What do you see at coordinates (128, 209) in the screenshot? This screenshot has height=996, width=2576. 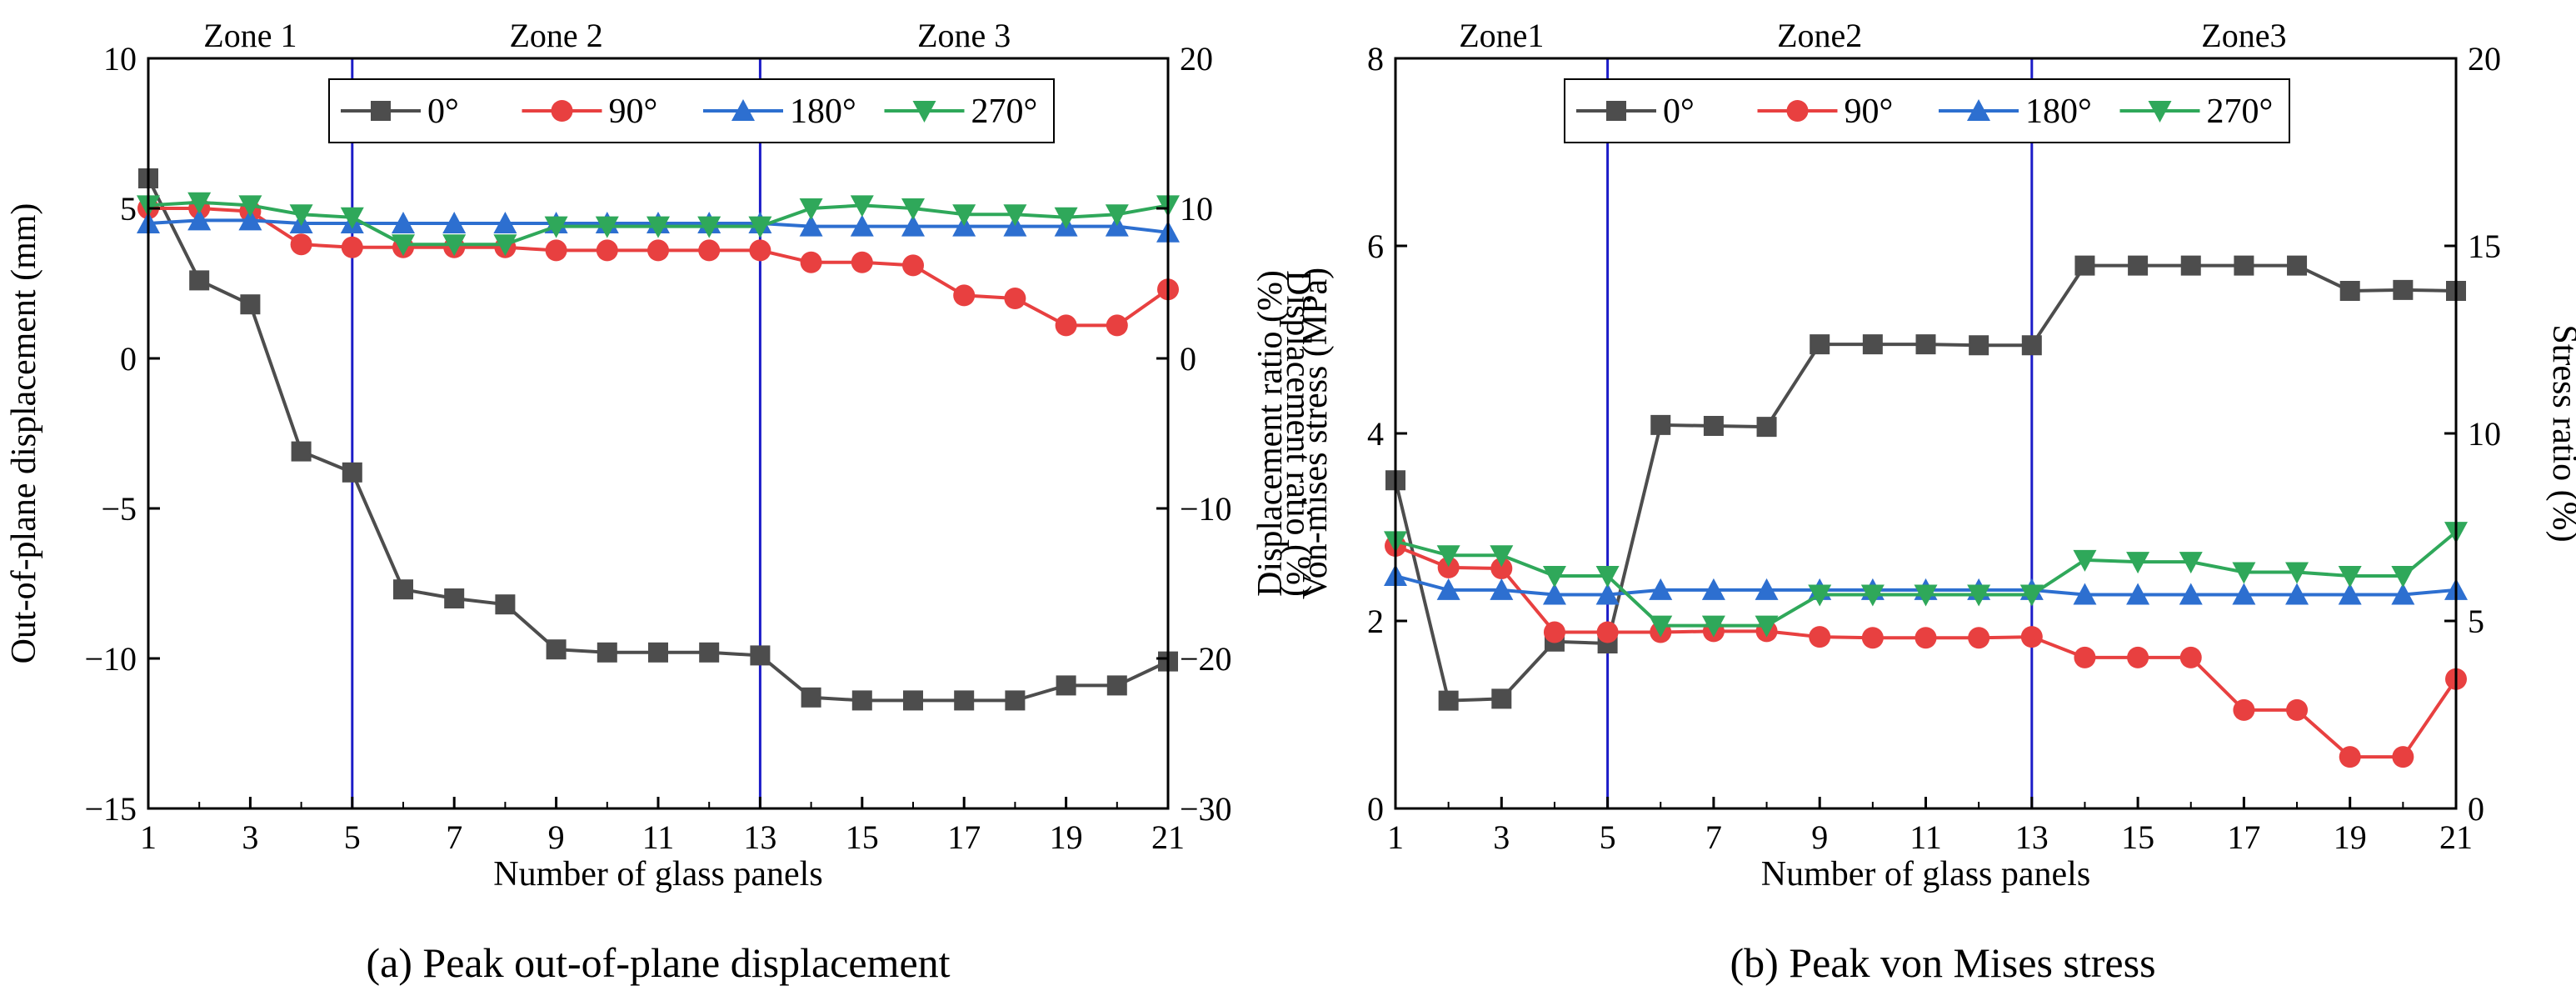 I see `y-tick-label: 5` at bounding box center [128, 209].